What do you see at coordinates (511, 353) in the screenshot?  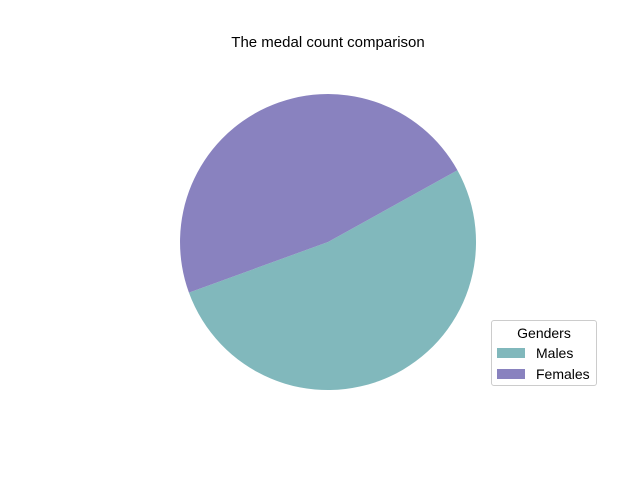 I see `legend-swatch-males` at bounding box center [511, 353].